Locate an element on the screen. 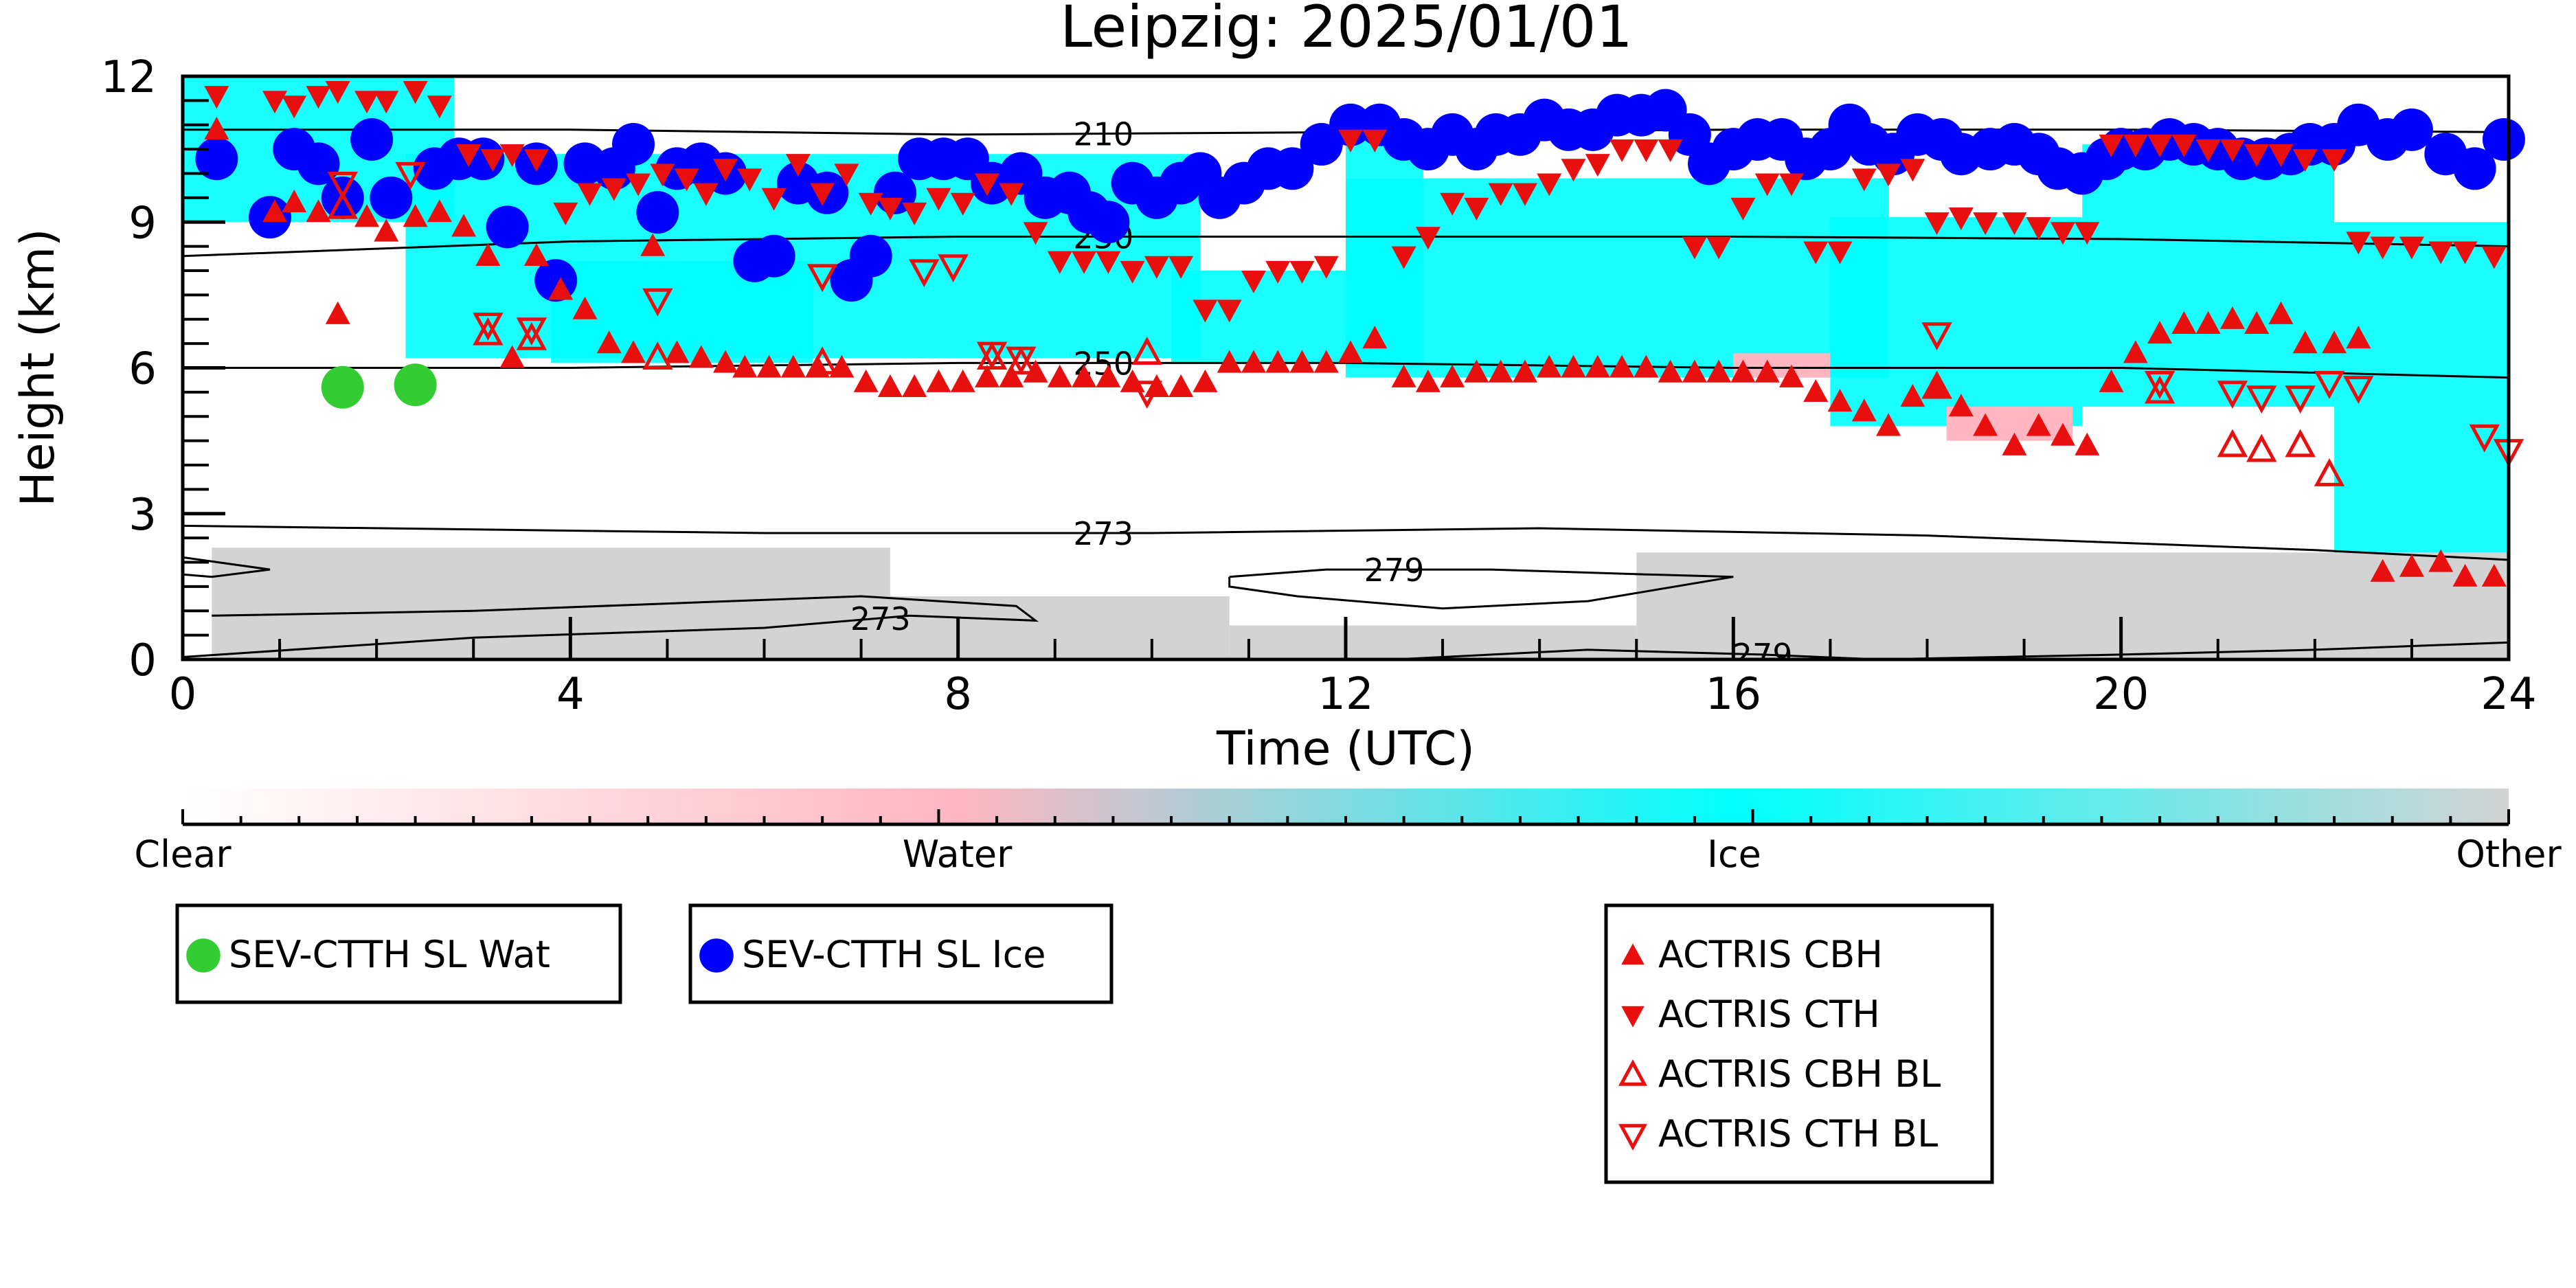  y-tick-label: 0 is located at coordinates (142, 660).